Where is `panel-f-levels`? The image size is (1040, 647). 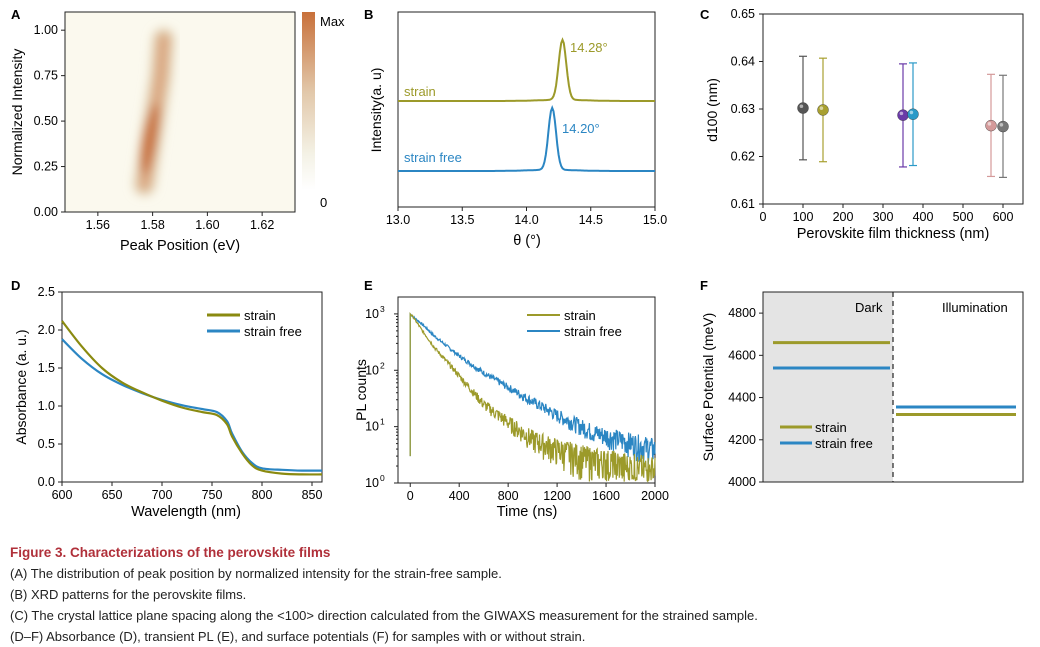
panel-f-levels is located at coordinates (894, 378).